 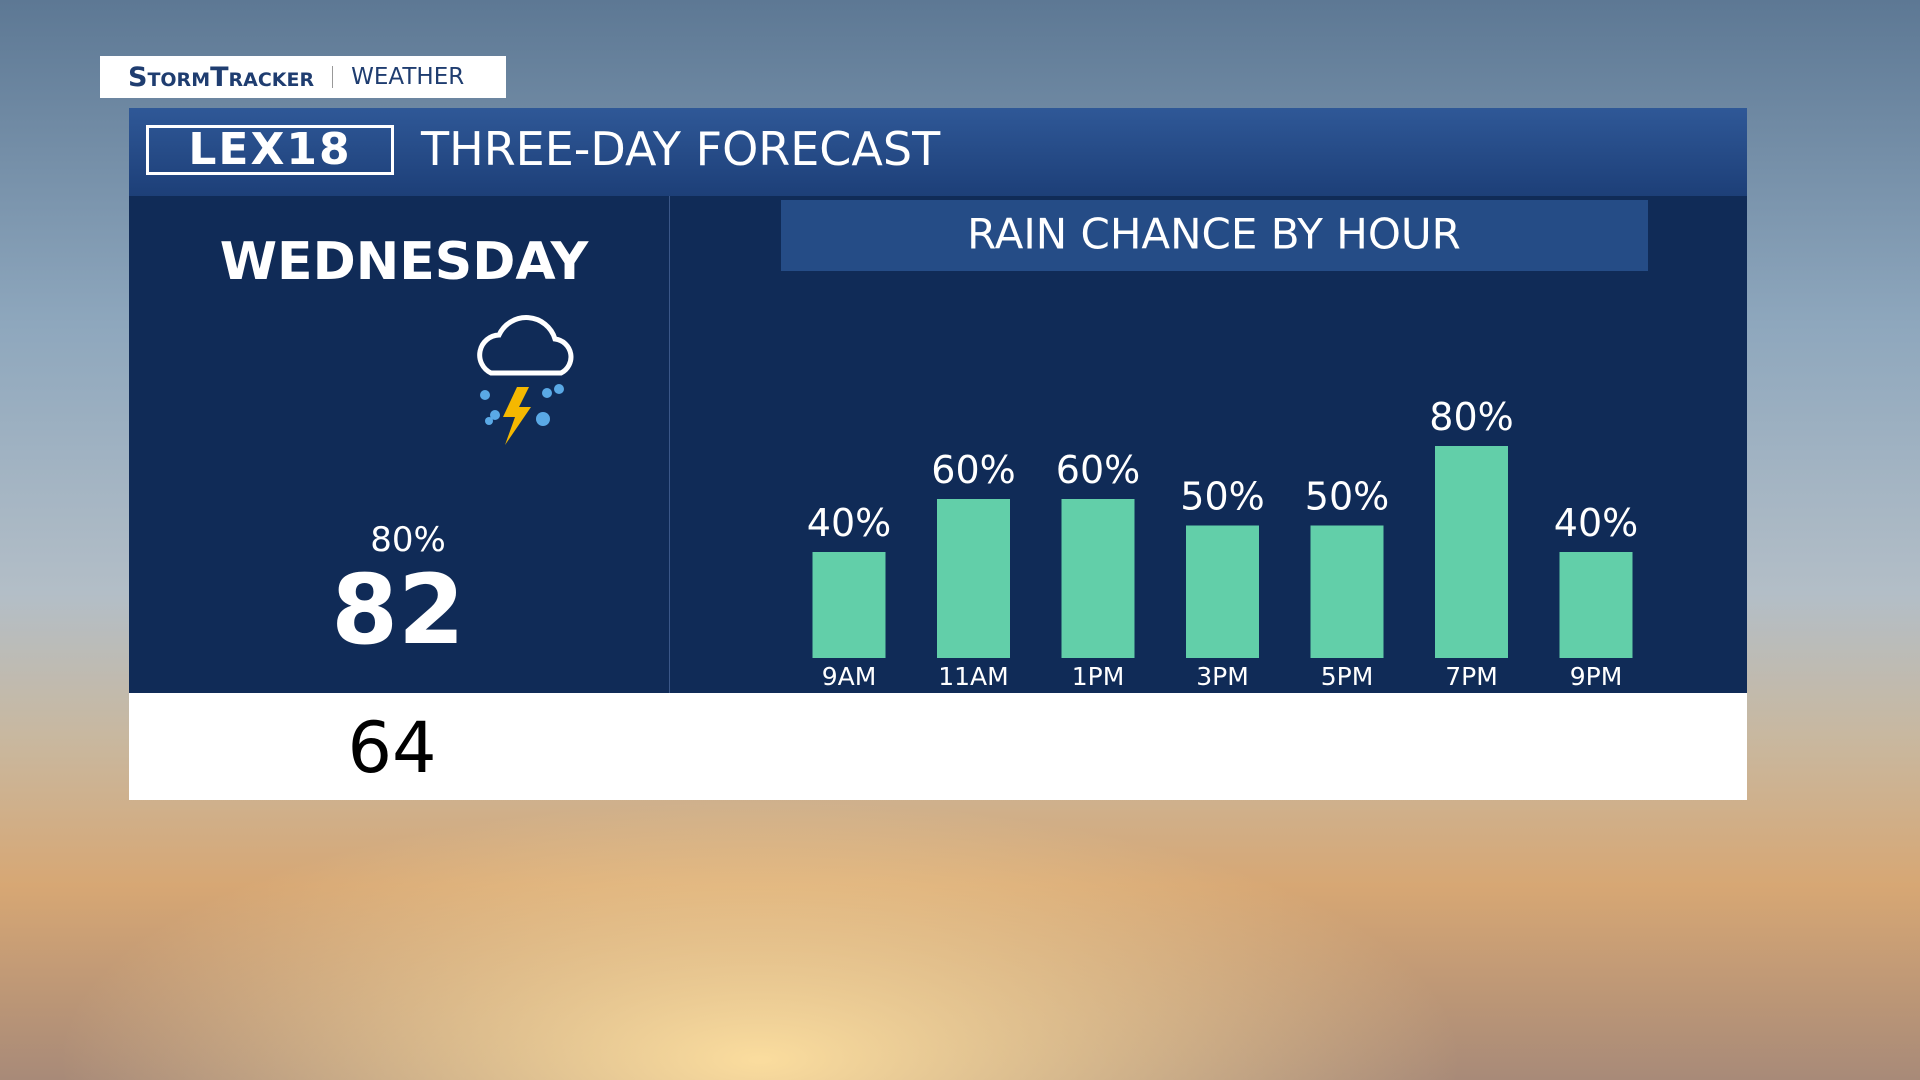 I want to click on x-tick-label: 9PM, so click(x=1596, y=676).